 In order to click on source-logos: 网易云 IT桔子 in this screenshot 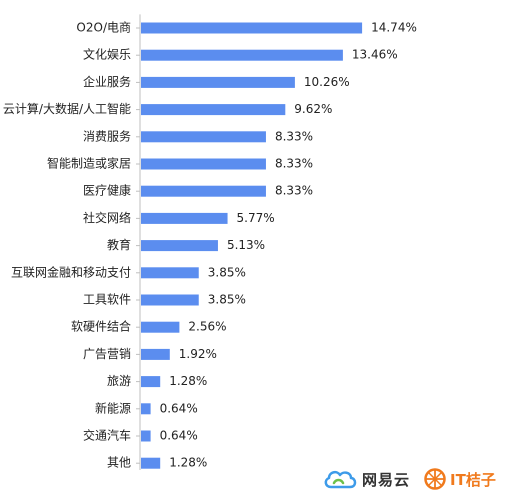, I will do `click(409, 479)`.